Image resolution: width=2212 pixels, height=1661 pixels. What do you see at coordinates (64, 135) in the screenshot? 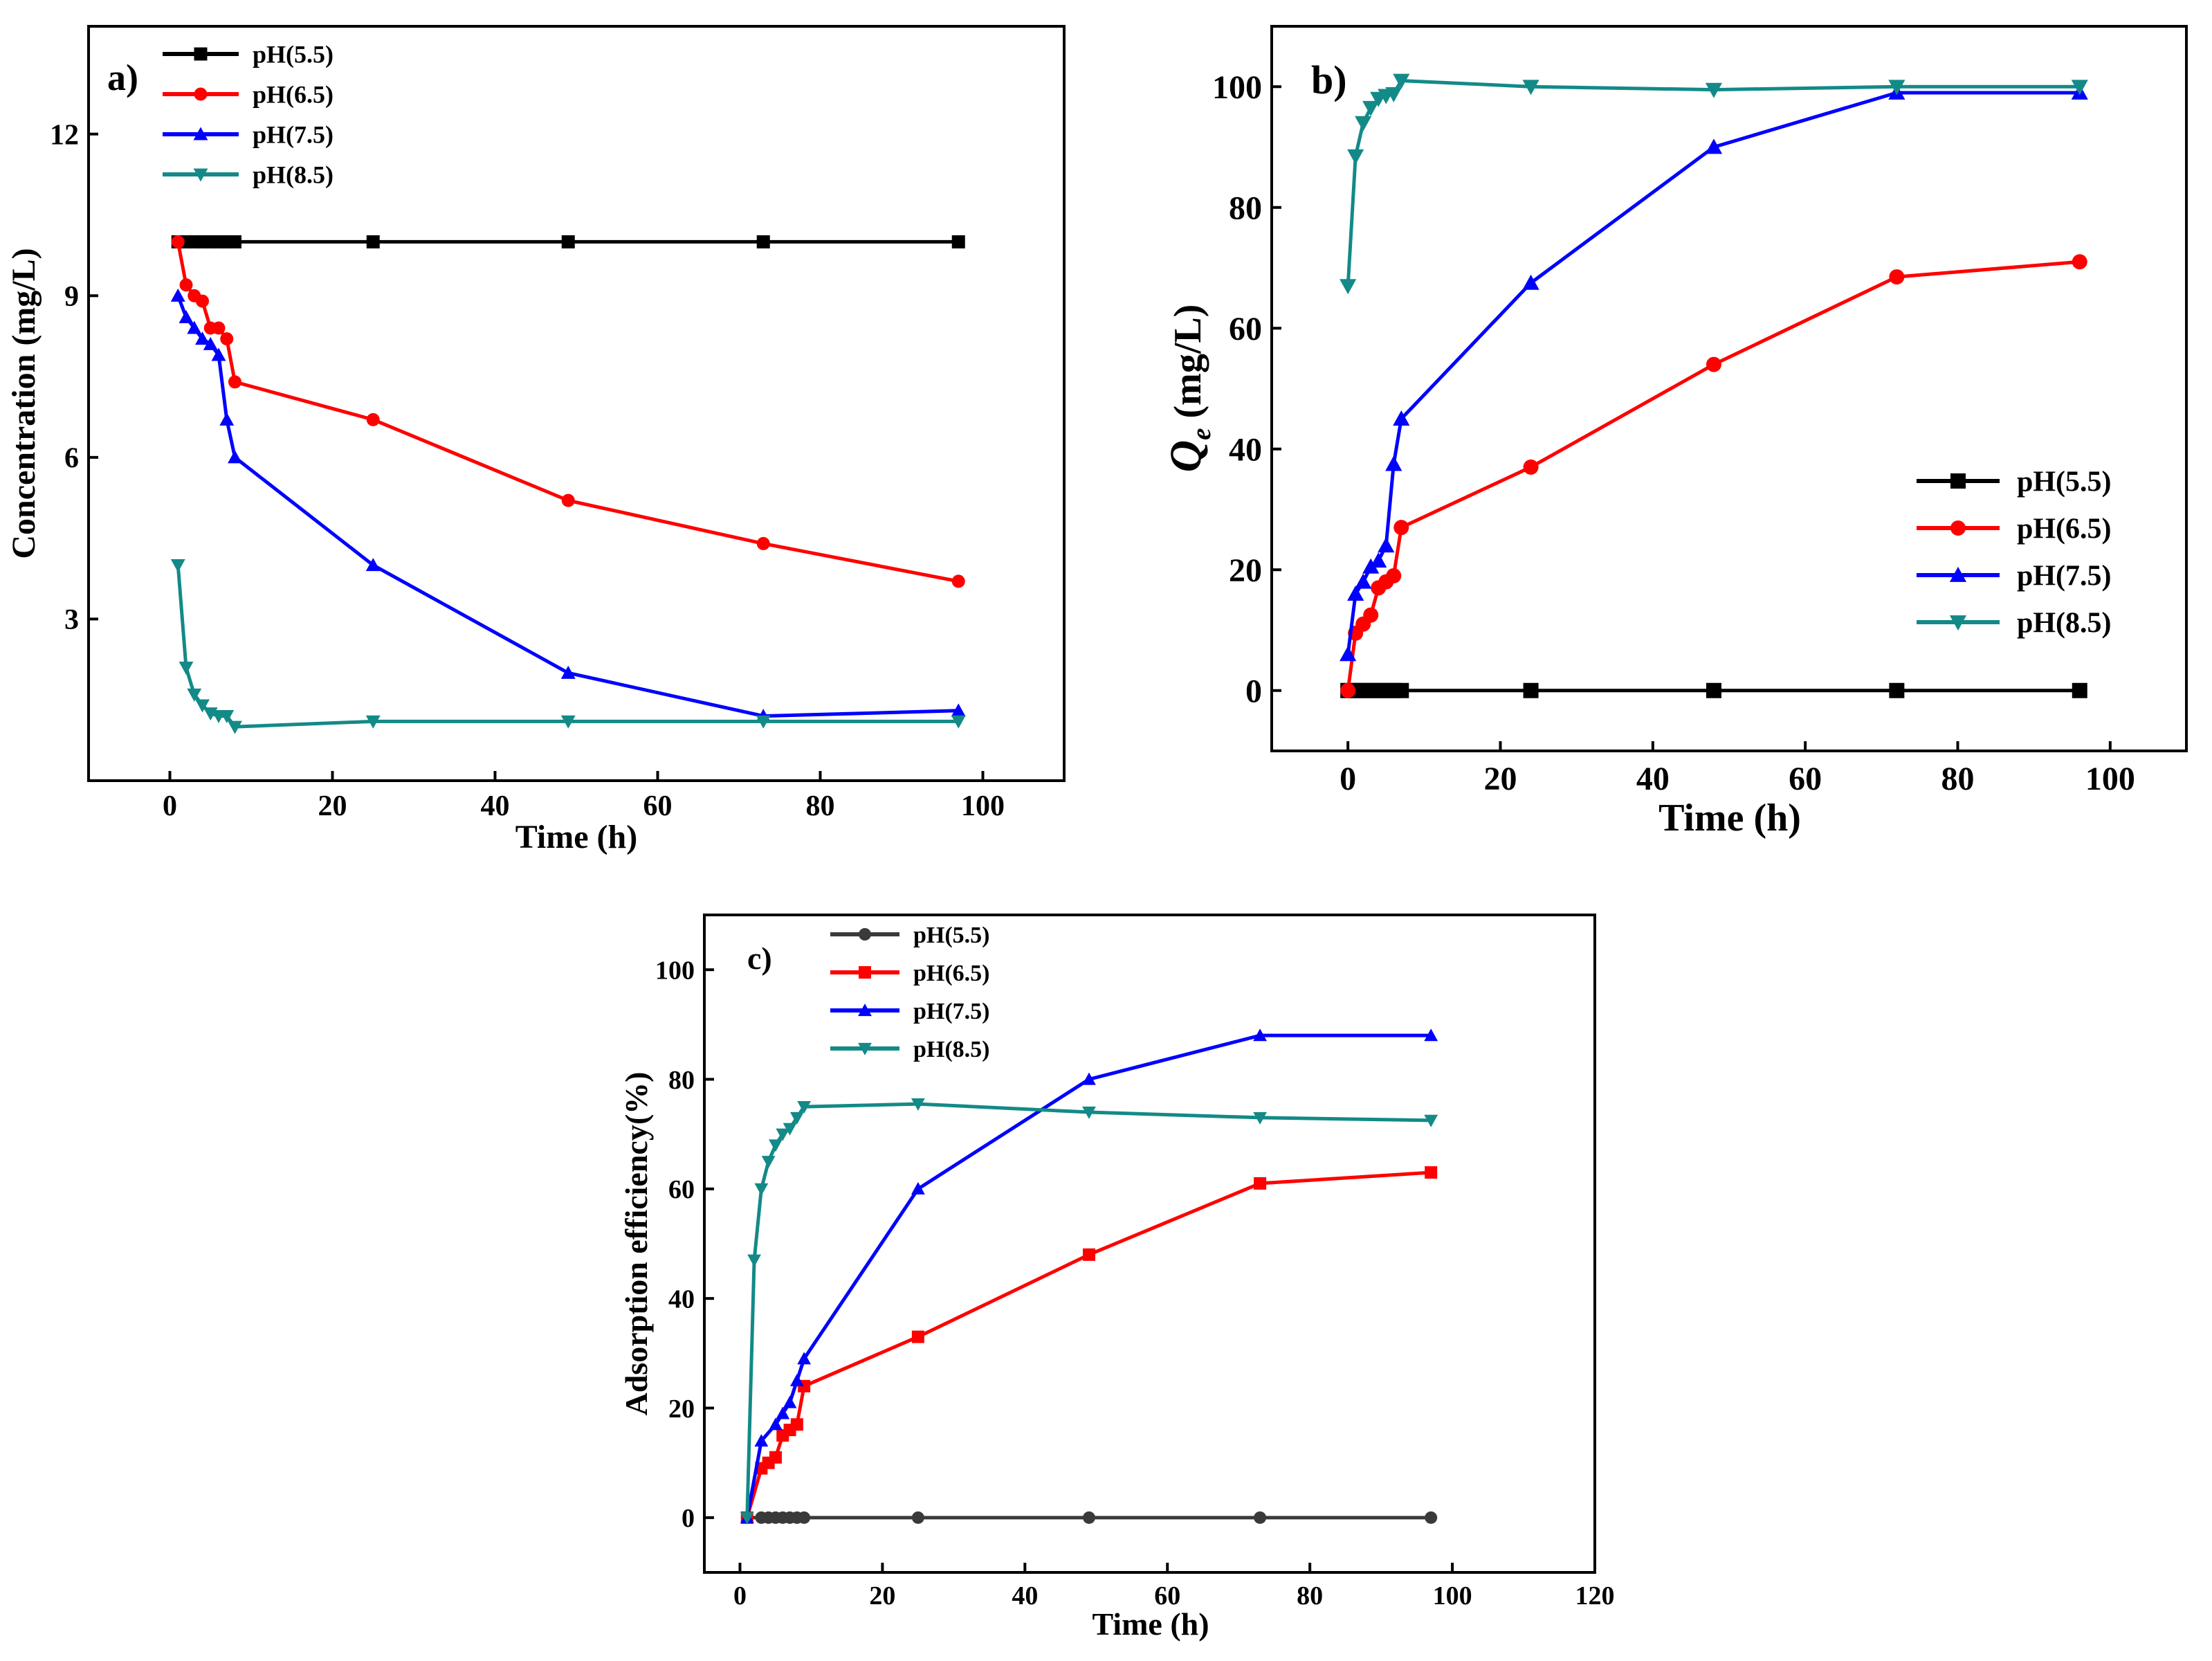
I see `y-tick-label: 12` at bounding box center [64, 135].